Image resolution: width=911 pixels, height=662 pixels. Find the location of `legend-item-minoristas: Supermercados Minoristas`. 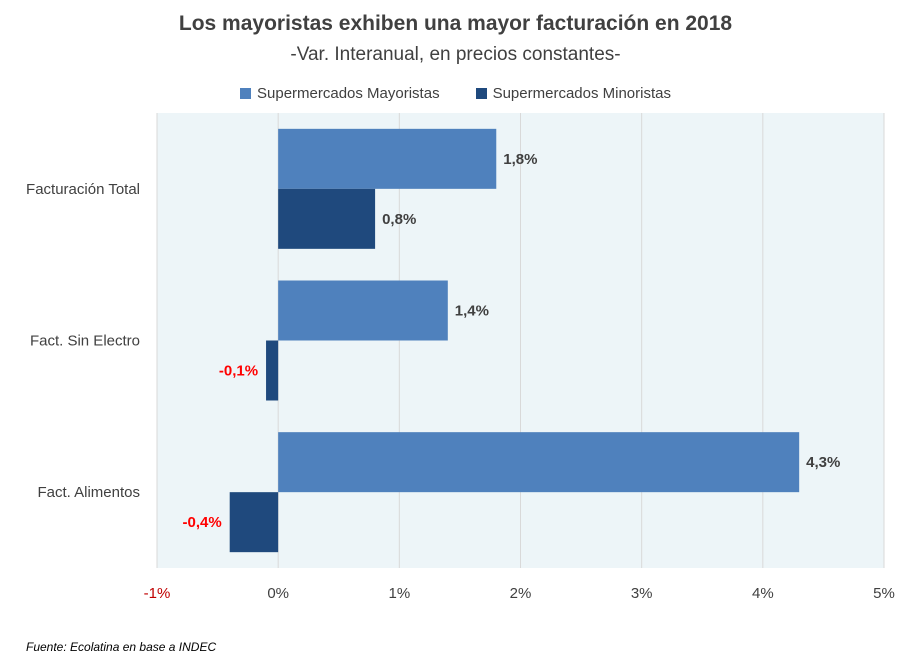

legend-item-minoristas: Supermercados Minoristas is located at coordinates (573, 93).